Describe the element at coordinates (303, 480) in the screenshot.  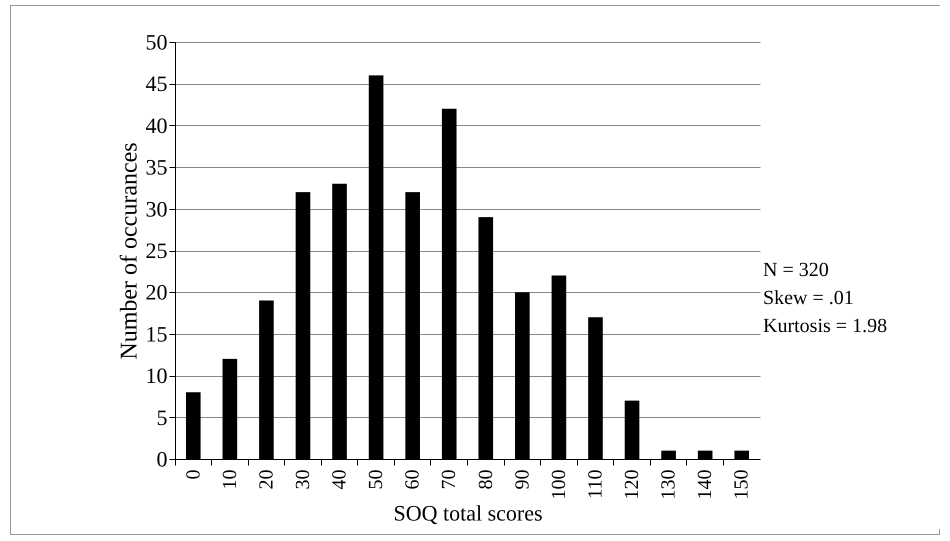
I see `x-tick-label: 30` at that location.